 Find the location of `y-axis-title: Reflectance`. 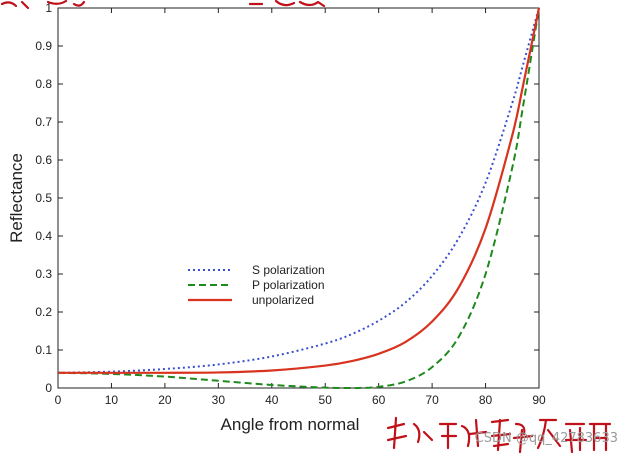

y-axis-title: Reflectance is located at coordinates (16, 198).